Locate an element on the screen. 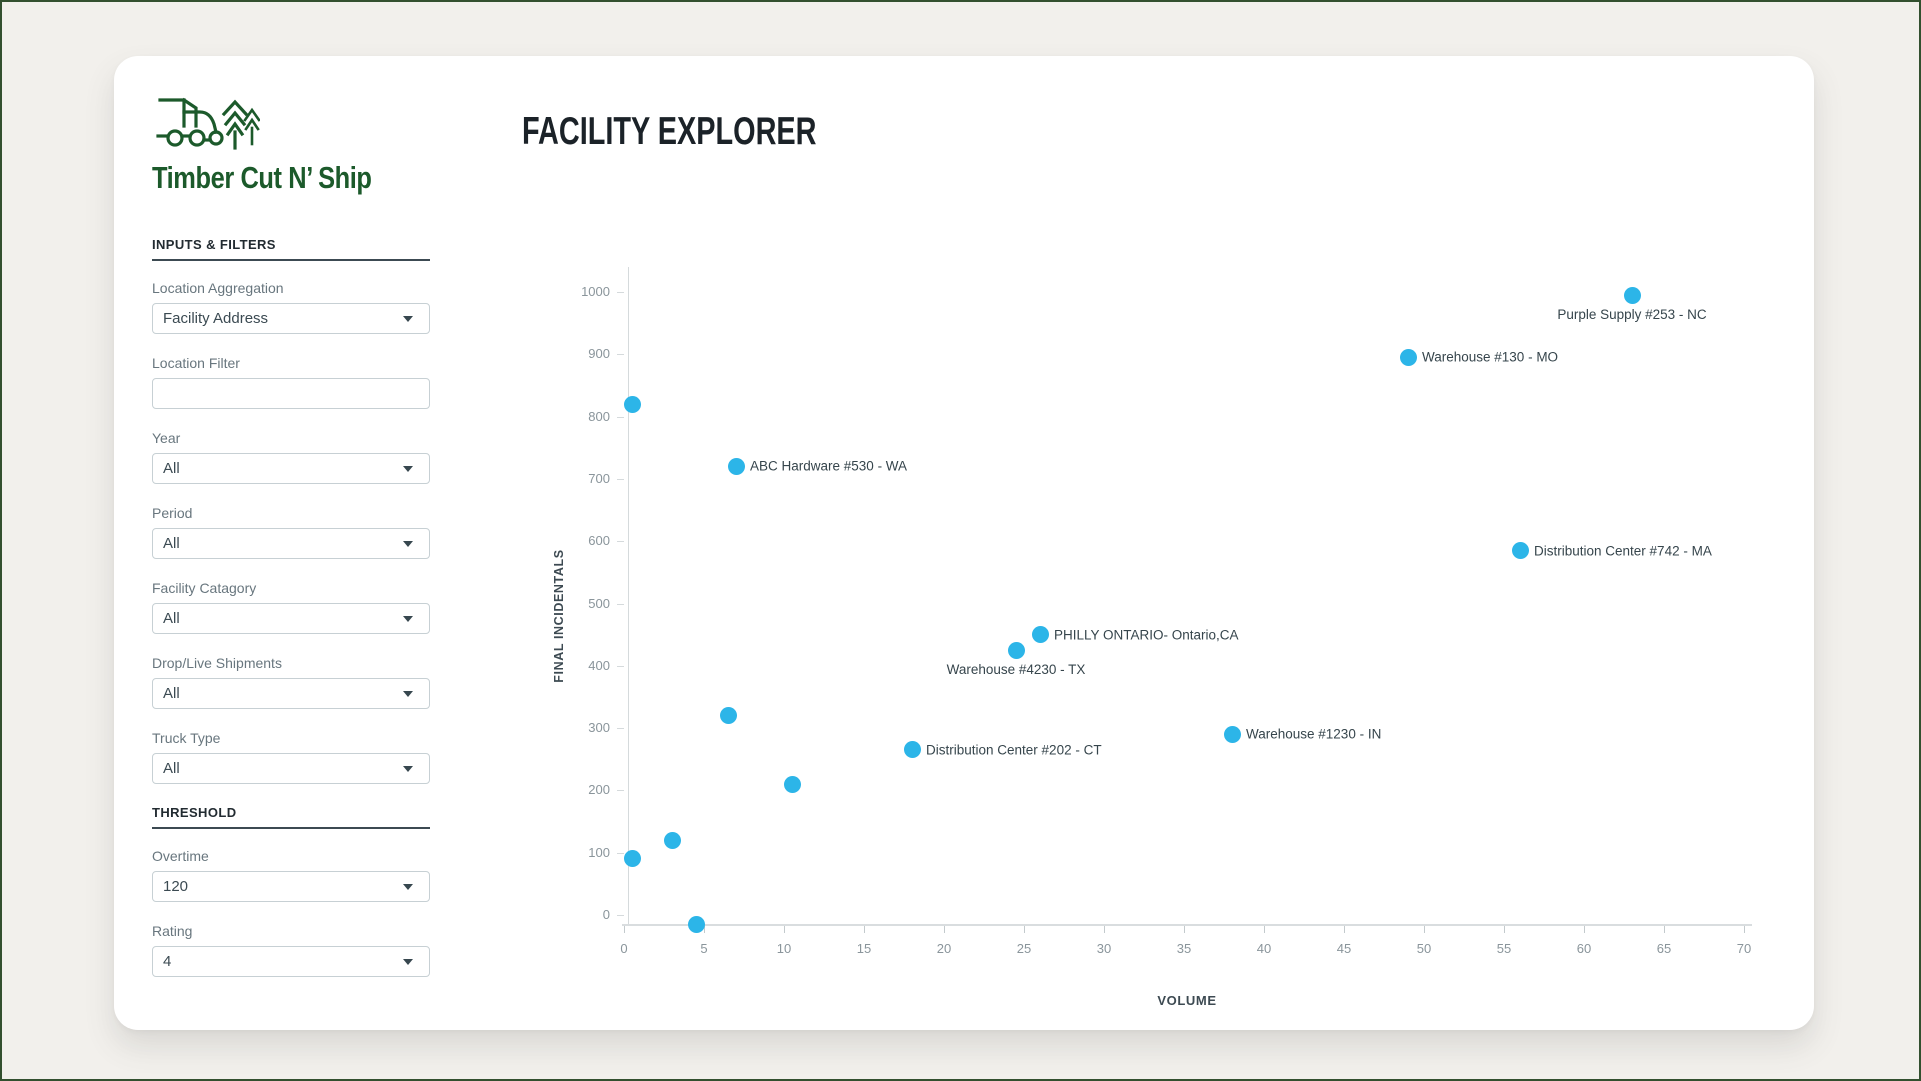 This screenshot has height=1081, width=1921. field-drop-live-shipments: Drop/Live Shipments All is located at coordinates (291, 682).